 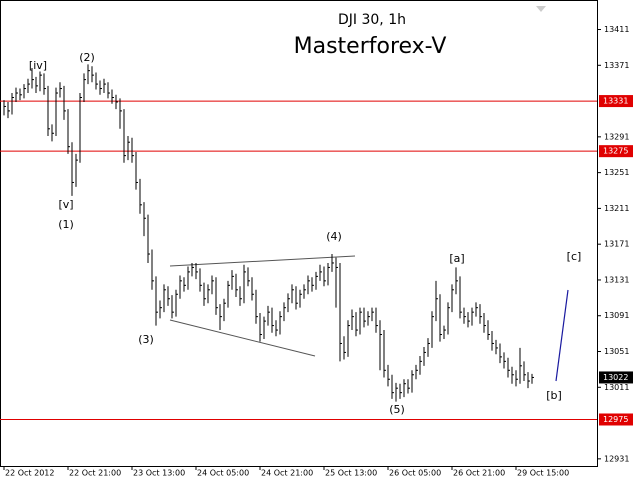 What do you see at coordinates (415, 473) in the screenshot?
I see `x-tick-label: 26 Oct 05:00` at bounding box center [415, 473].